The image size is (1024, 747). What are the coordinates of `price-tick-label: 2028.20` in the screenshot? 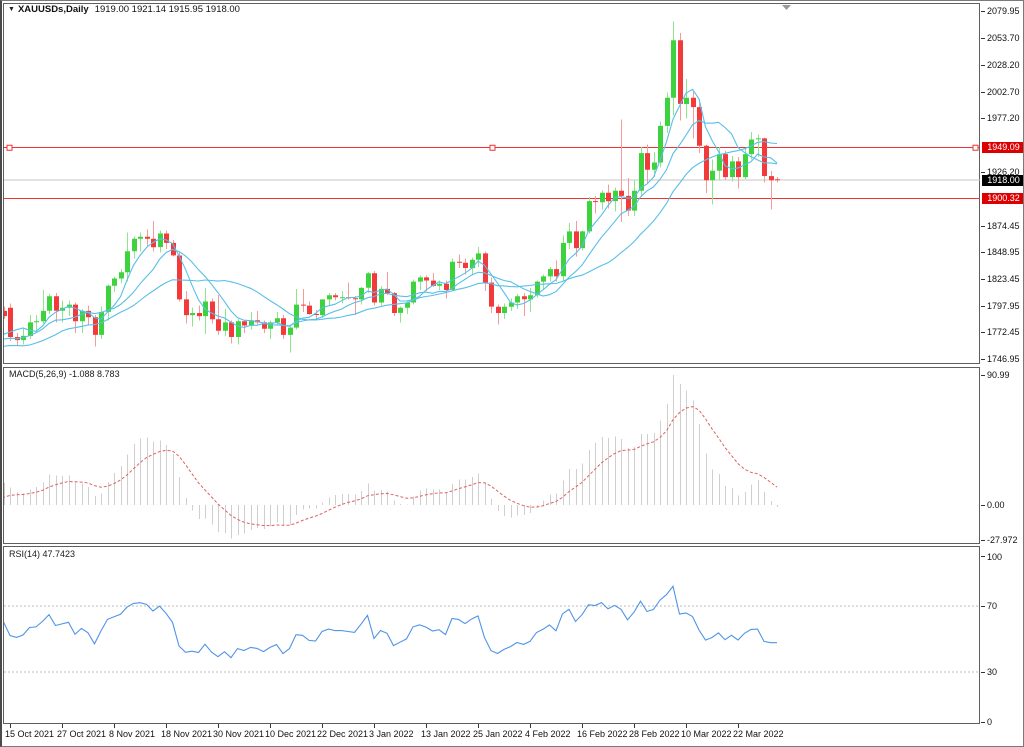 It's located at (1003, 65).